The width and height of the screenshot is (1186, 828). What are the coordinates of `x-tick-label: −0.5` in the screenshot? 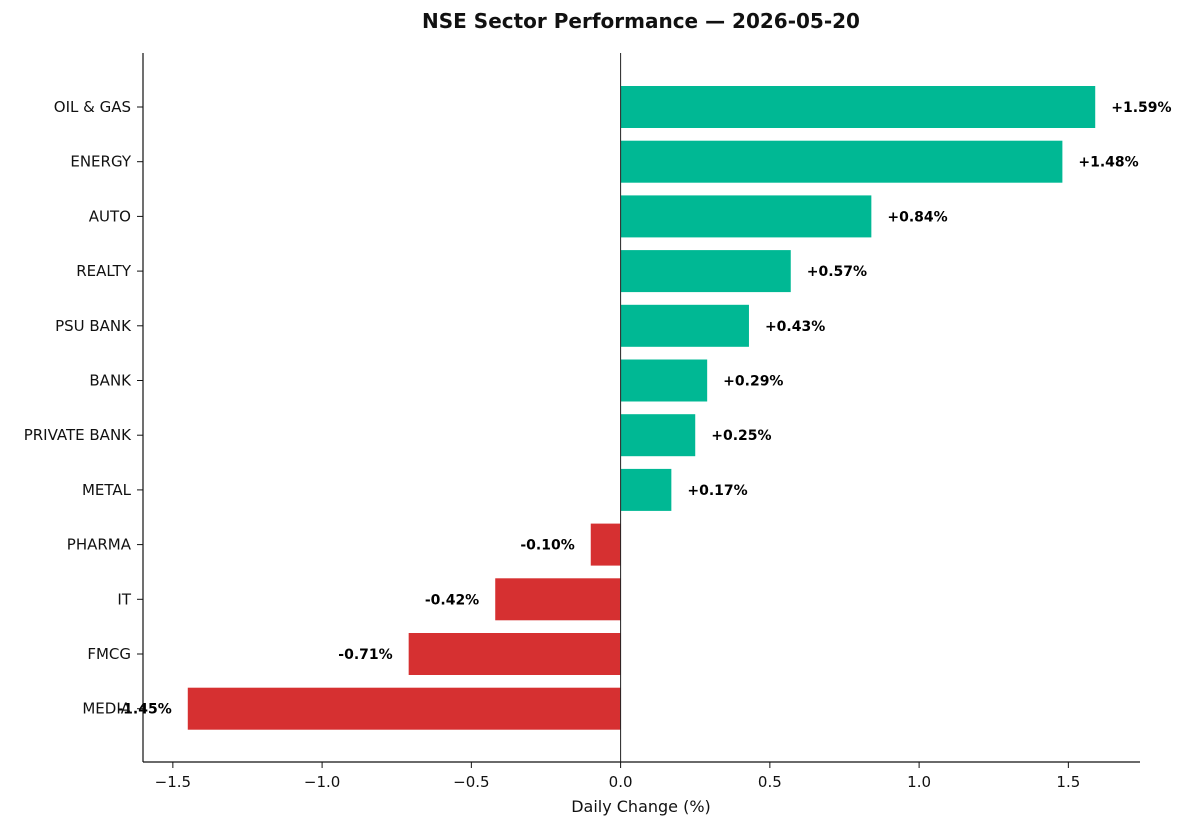 It's located at (471, 782).